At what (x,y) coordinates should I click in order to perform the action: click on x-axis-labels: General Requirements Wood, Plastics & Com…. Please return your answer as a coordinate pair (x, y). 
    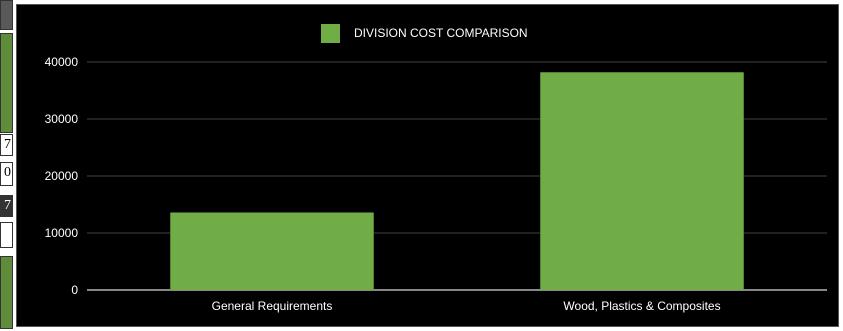
    Looking at the image, I should click on (466, 306).